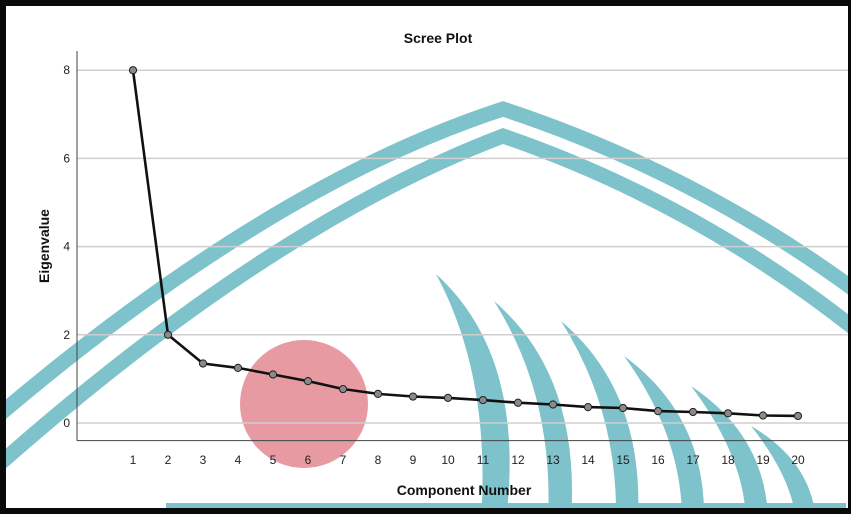 The height and width of the screenshot is (514, 851). Describe the element at coordinates (66, 335) in the screenshot. I see `y-tick-label: 2` at that location.